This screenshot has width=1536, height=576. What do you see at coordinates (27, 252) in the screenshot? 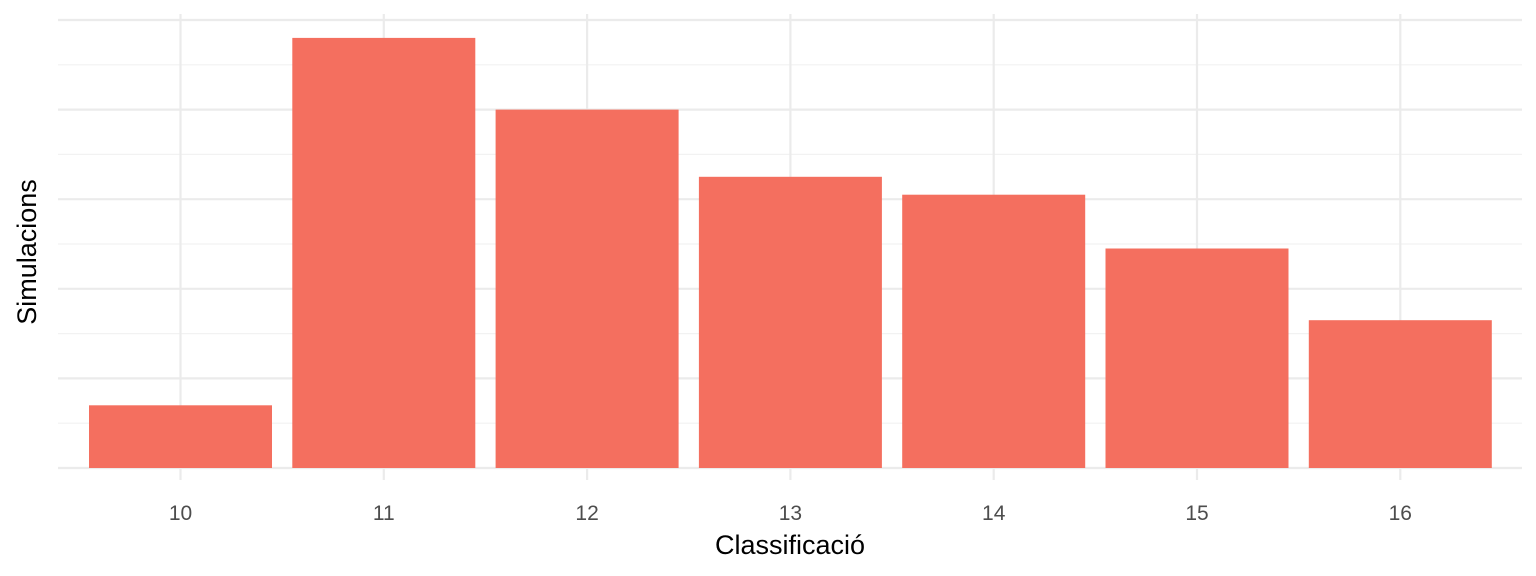
I see `y-axis-title: Simulacions` at bounding box center [27, 252].